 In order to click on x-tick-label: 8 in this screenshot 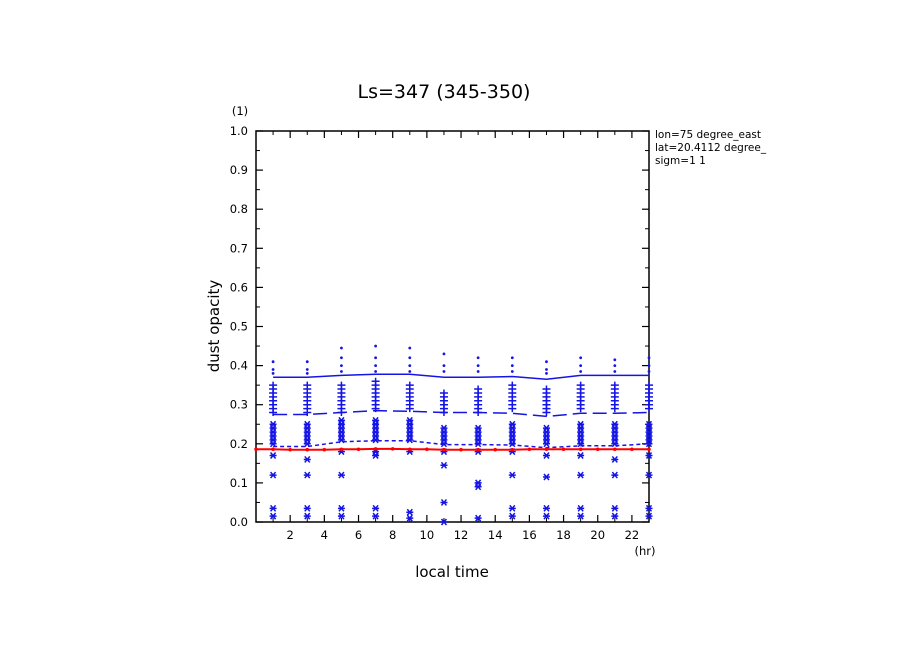, I will do `click(392, 535)`.